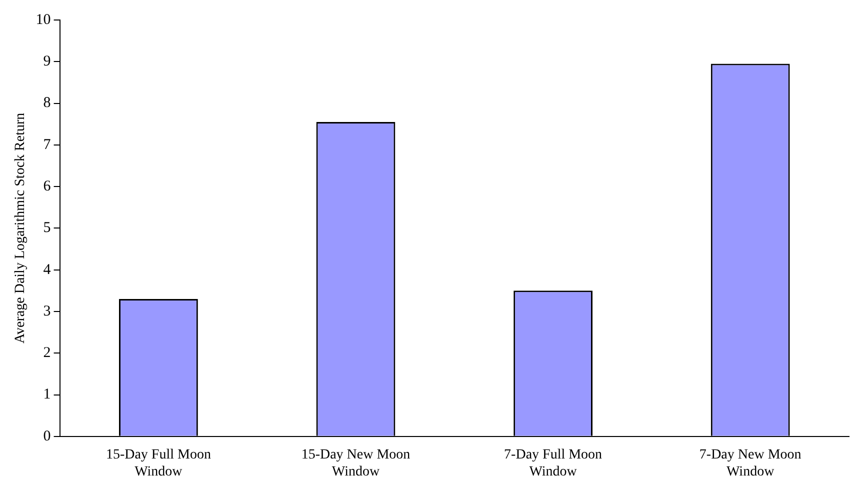 This screenshot has width=859, height=492. Describe the element at coordinates (47, 62) in the screenshot. I see `y-tick-label: 9` at that location.